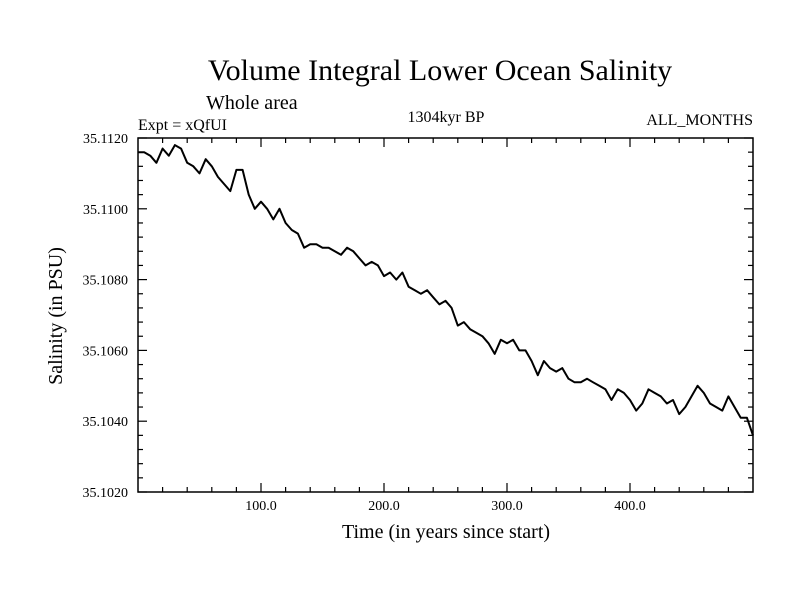 Image resolution: width=800 pixels, height=600 pixels. I want to click on months-label: ALL_MONTHS, so click(699, 120).